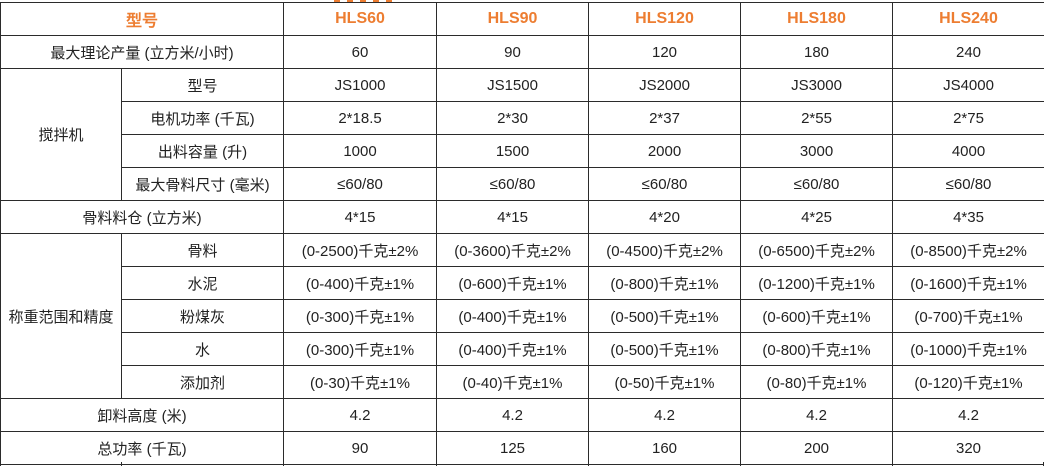 This screenshot has width=1044, height=466. I want to click on cell-value: JS1500, so click(513, 85).